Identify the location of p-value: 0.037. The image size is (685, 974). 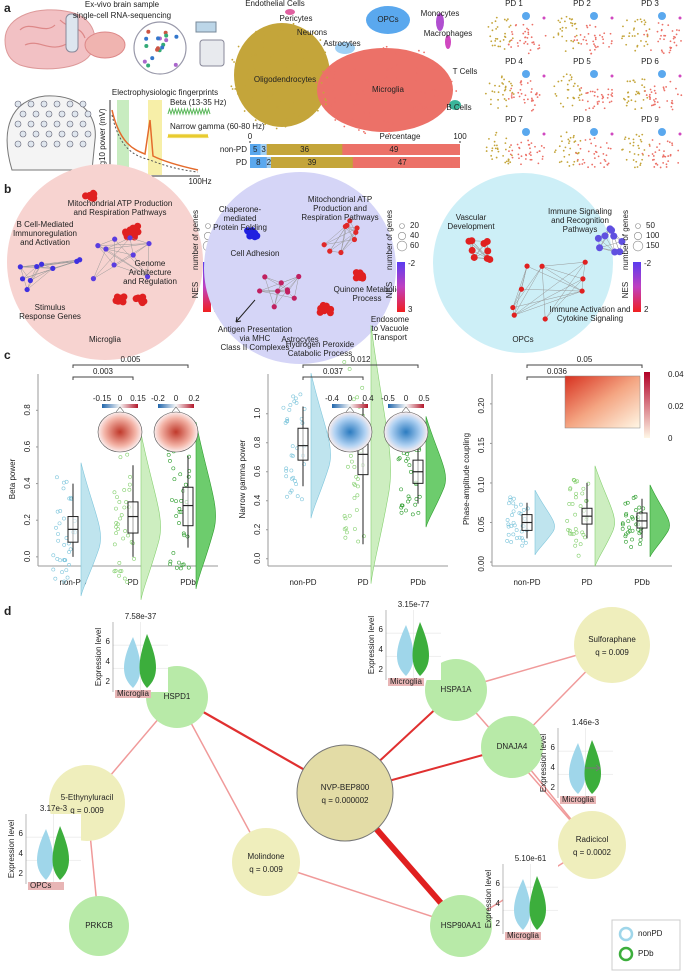
(333, 371).